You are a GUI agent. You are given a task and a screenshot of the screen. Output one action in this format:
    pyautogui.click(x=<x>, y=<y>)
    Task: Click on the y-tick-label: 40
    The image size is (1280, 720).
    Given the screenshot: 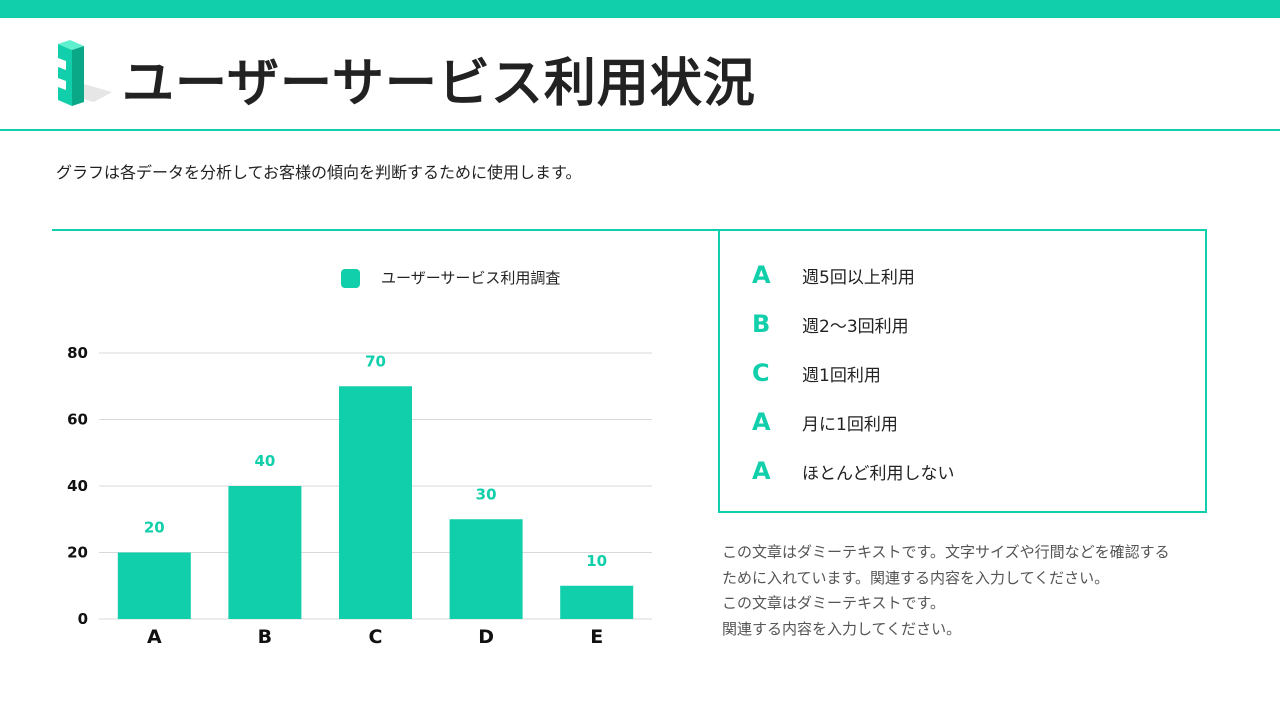 What is the action you would take?
    pyautogui.click(x=77, y=486)
    